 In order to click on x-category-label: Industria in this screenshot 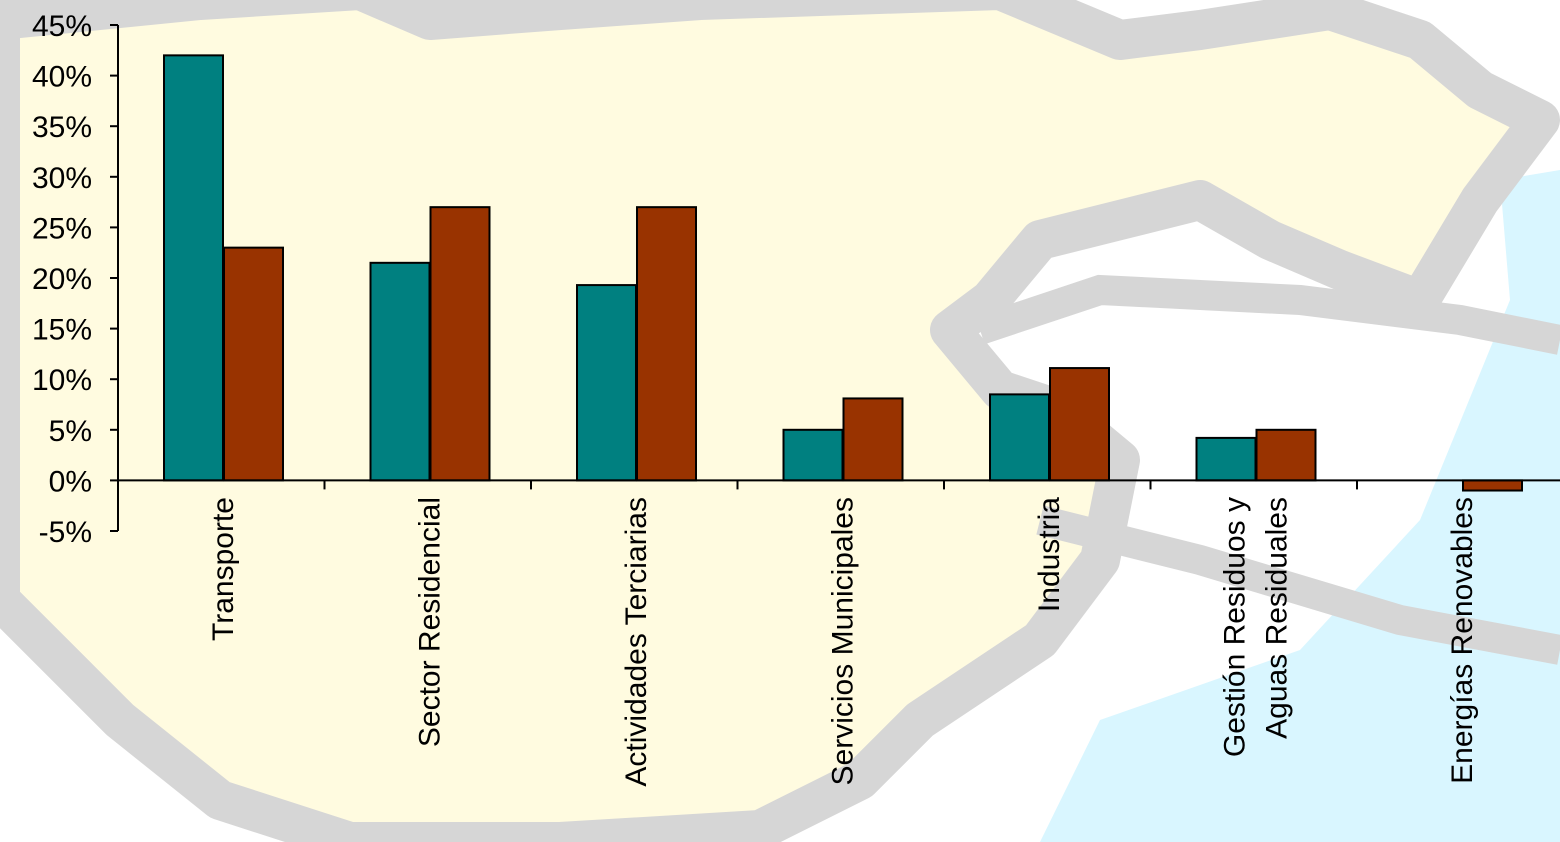, I will do `click(1049, 554)`.